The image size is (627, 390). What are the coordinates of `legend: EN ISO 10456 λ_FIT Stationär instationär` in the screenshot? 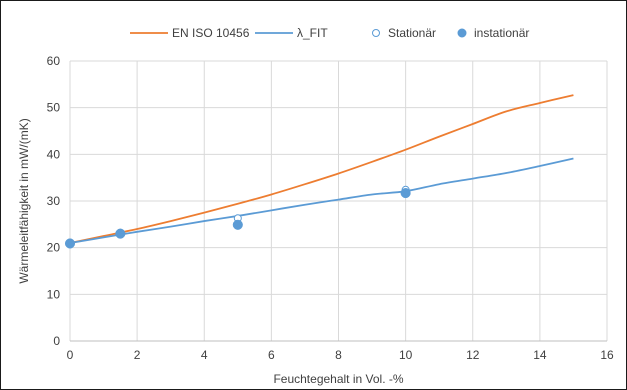 It's located at (329, 33).